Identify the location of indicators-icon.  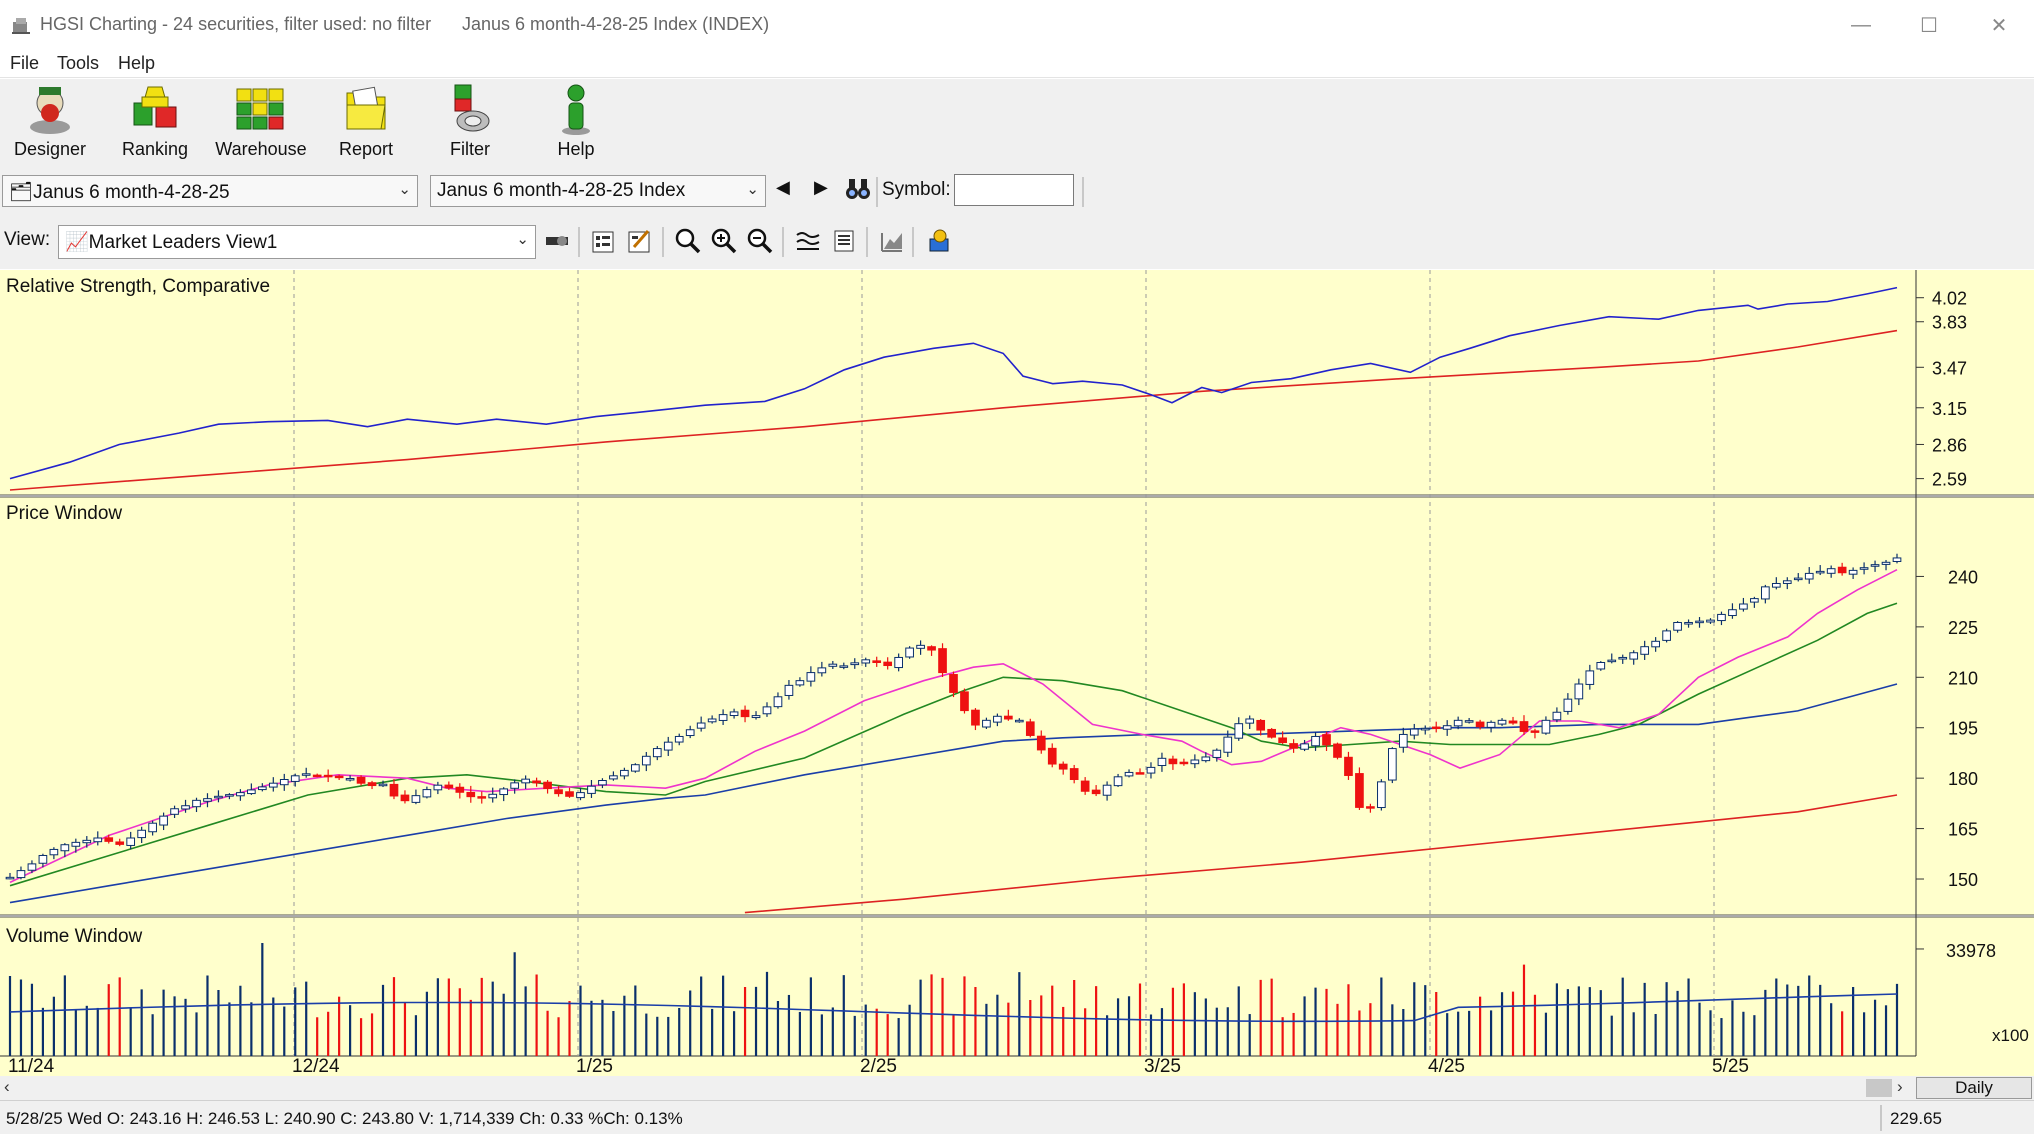
(808, 241).